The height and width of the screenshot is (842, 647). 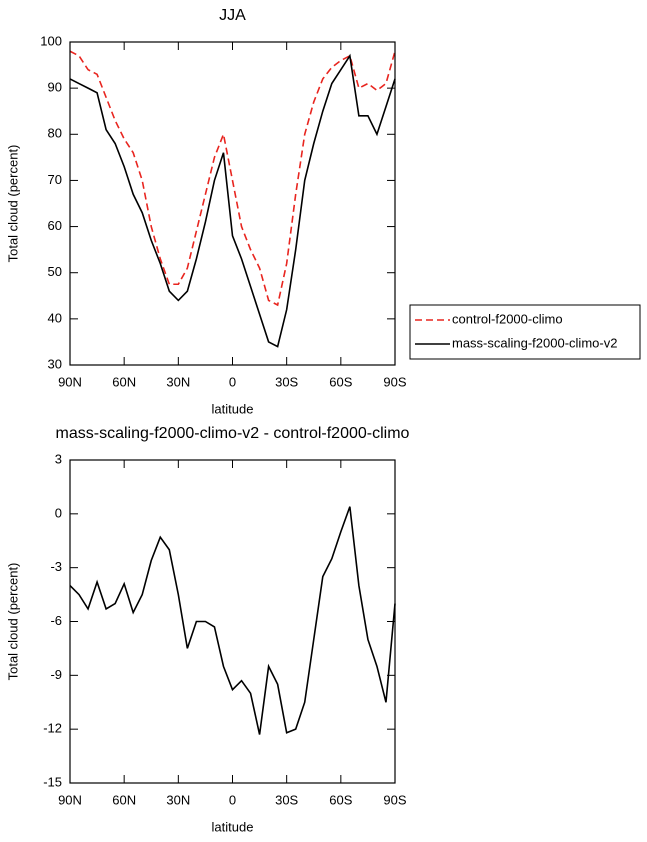 I want to click on y-tick-label: 40, so click(x=55, y=317).